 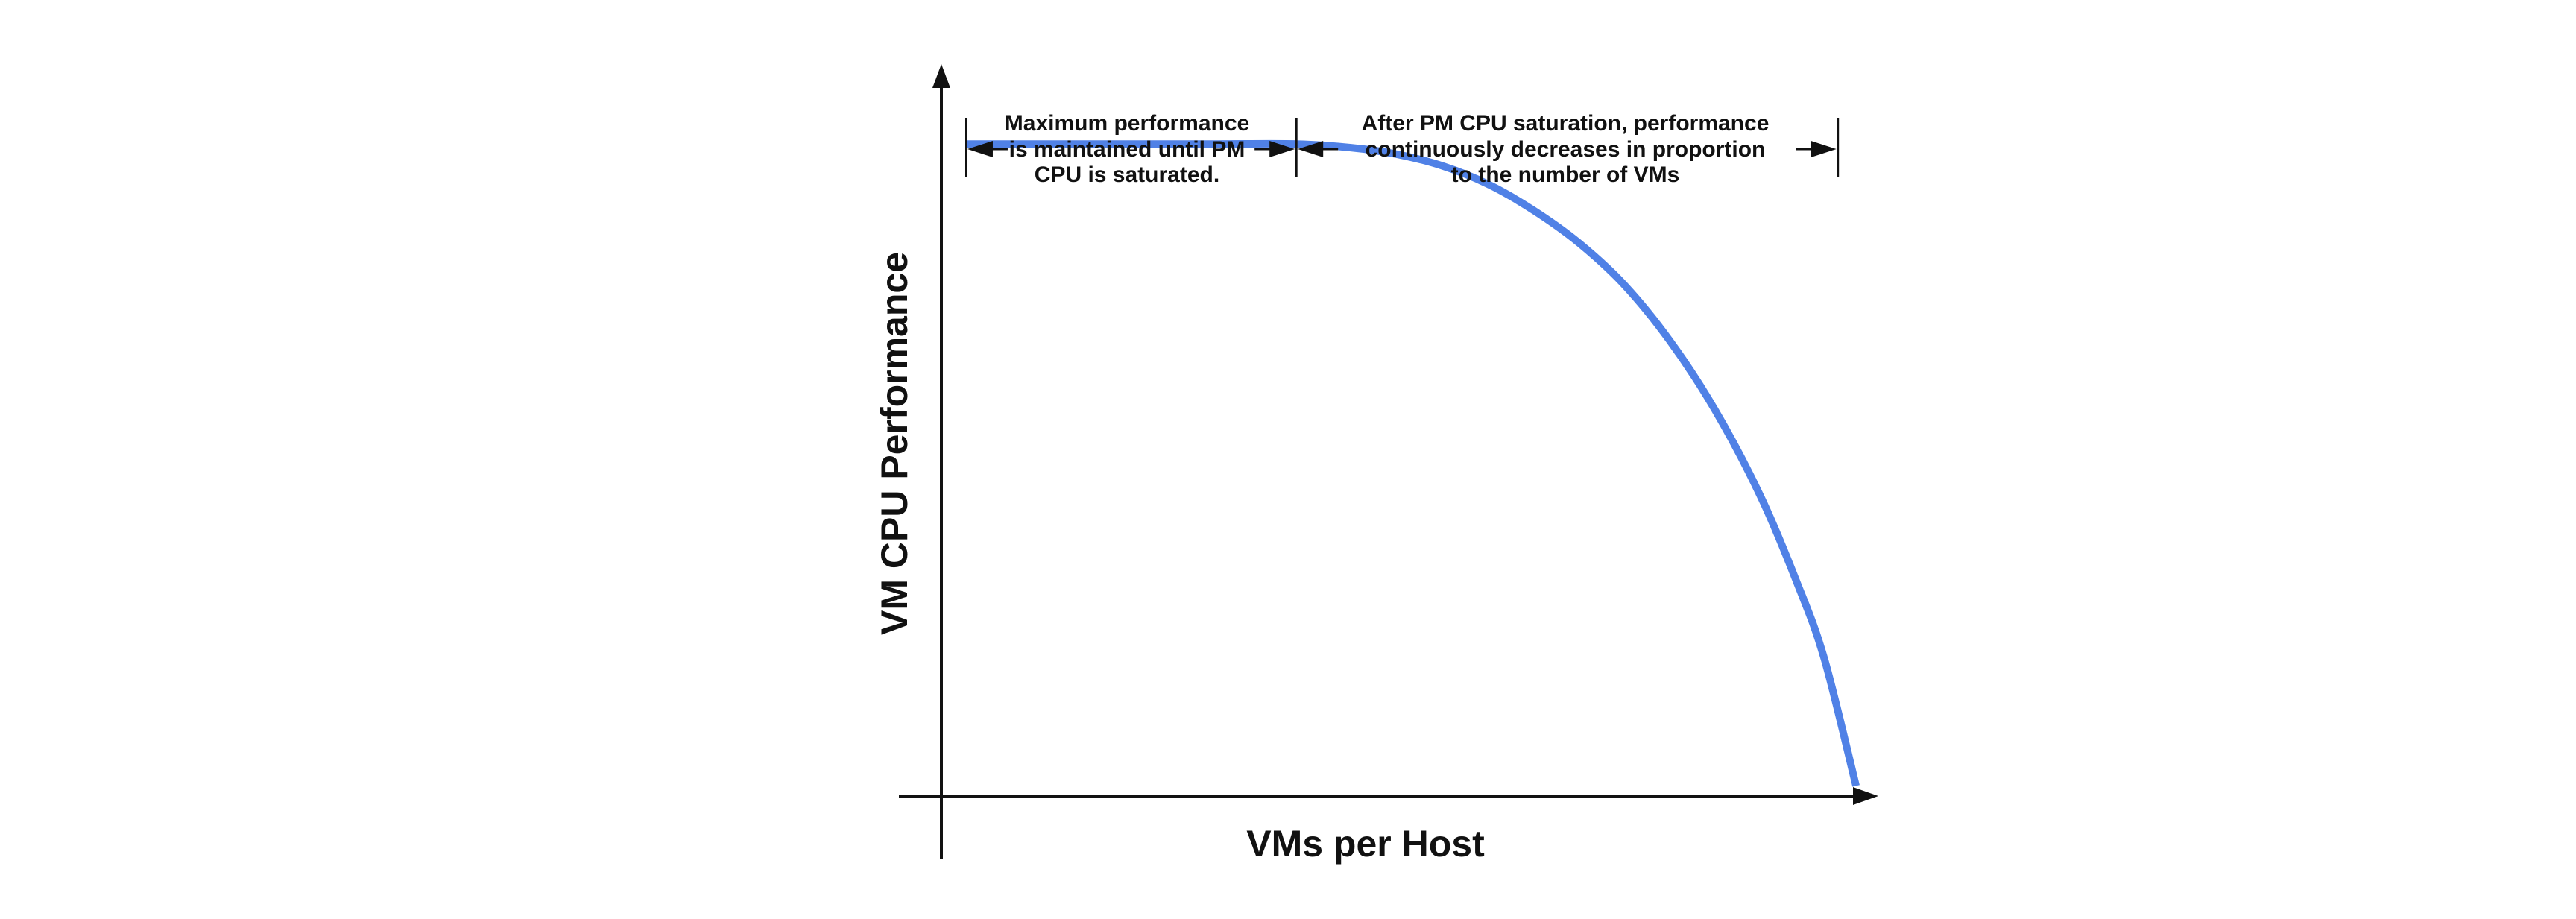 I want to click on annotation-line: After PM CPU saturation, performance, so click(x=1566, y=124).